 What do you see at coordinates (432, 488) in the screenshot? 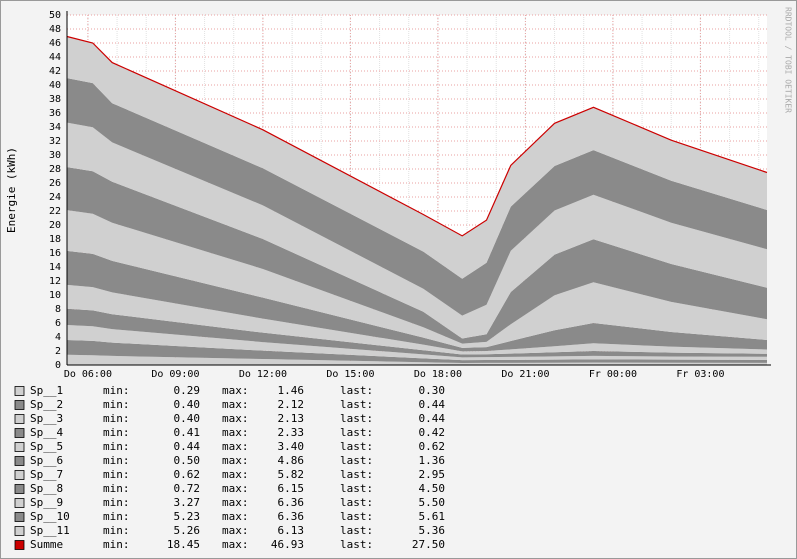
I see `stat-value: 4.50` at bounding box center [432, 488].